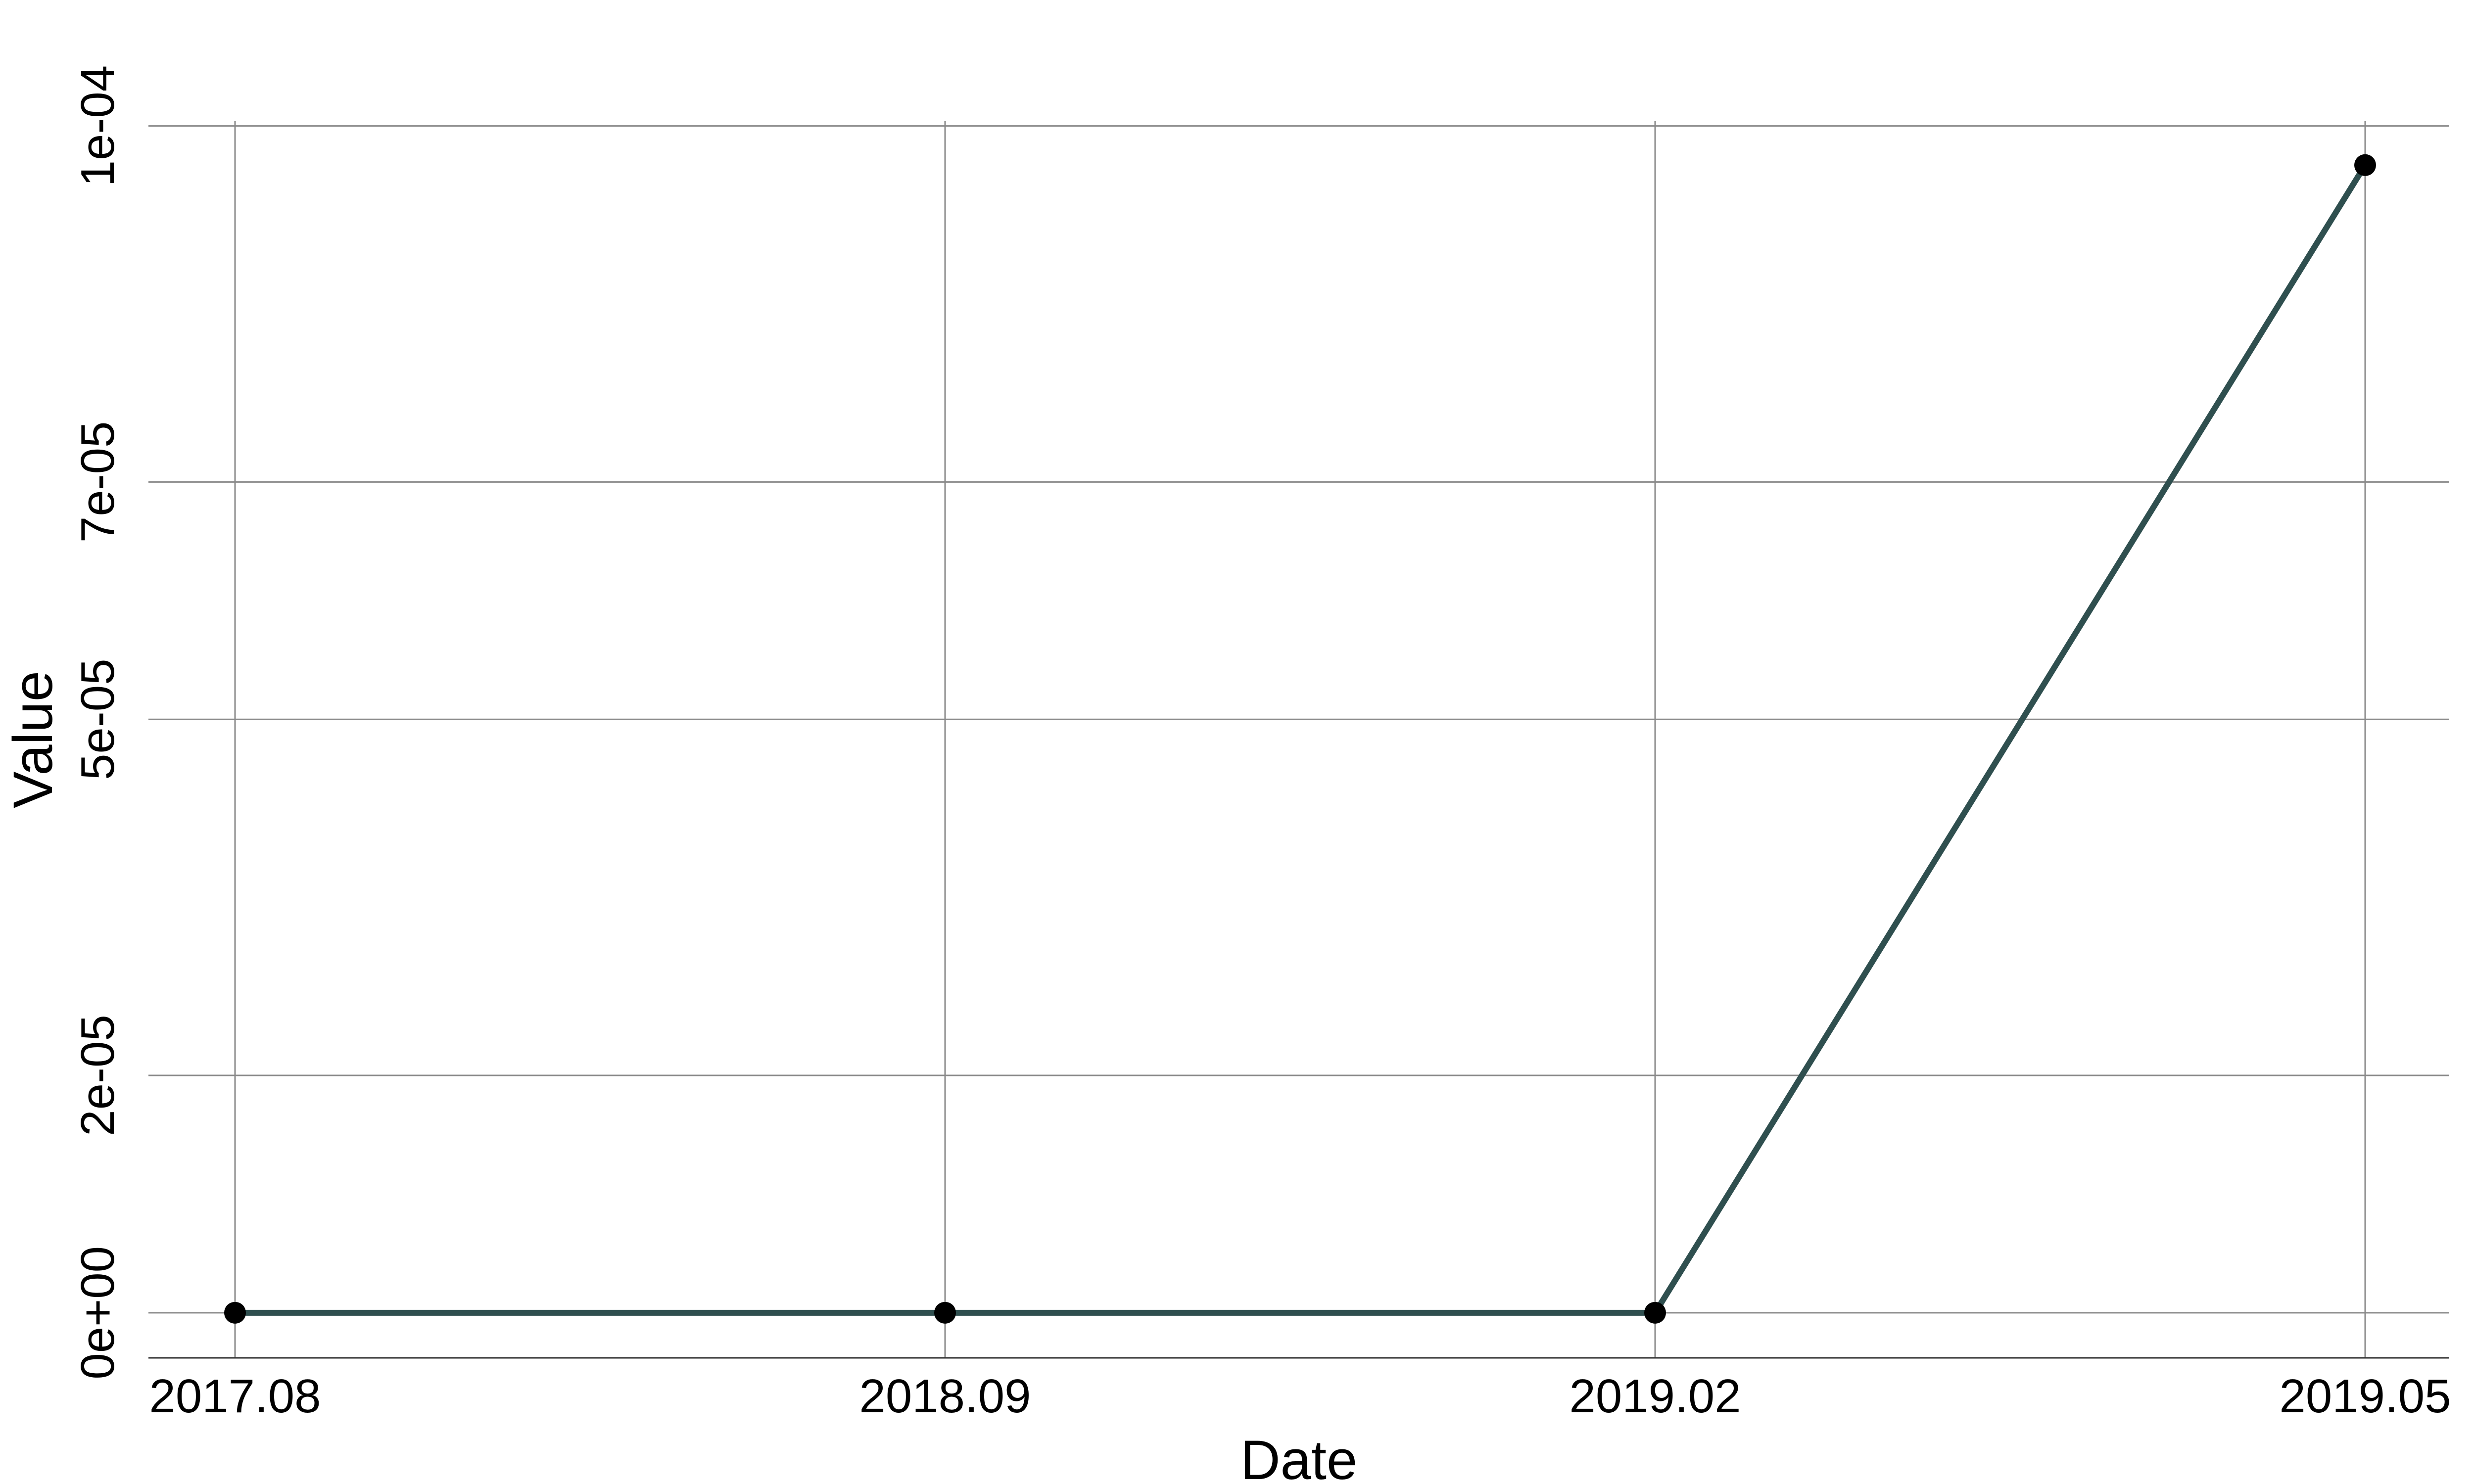 Image resolution: width=2474 pixels, height=1484 pixels. I want to click on x-tick-label: 2017.08, so click(235, 1396).